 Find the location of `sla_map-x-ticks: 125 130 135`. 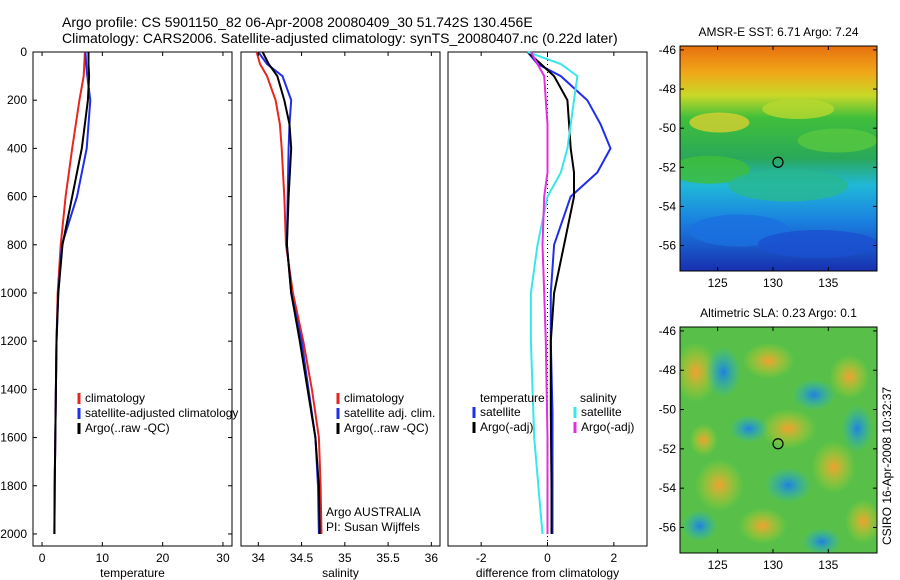

sla_map-x-ticks: 125 130 135 is located at coordinates (773, 449).